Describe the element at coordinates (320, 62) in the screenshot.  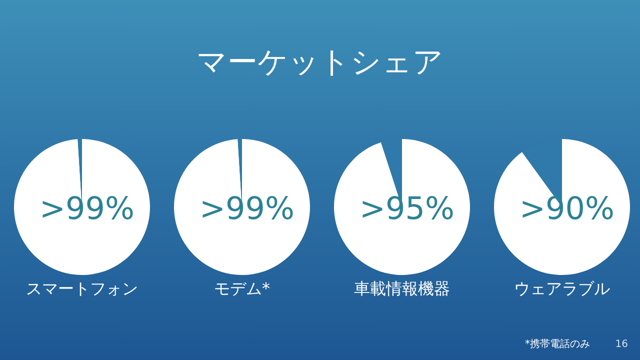
I see `text: マーケットシェア` at that location.